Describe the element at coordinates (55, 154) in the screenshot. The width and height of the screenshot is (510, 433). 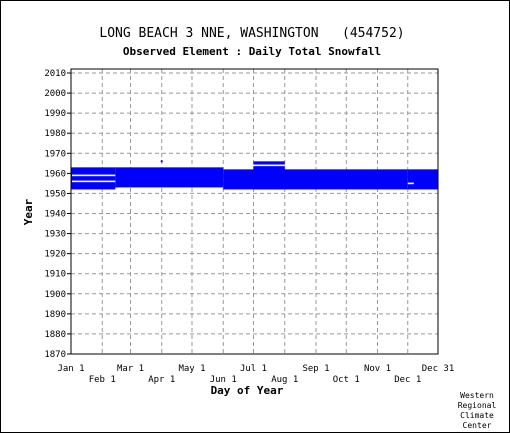
I see `y-tick-label: 1970` at that location.